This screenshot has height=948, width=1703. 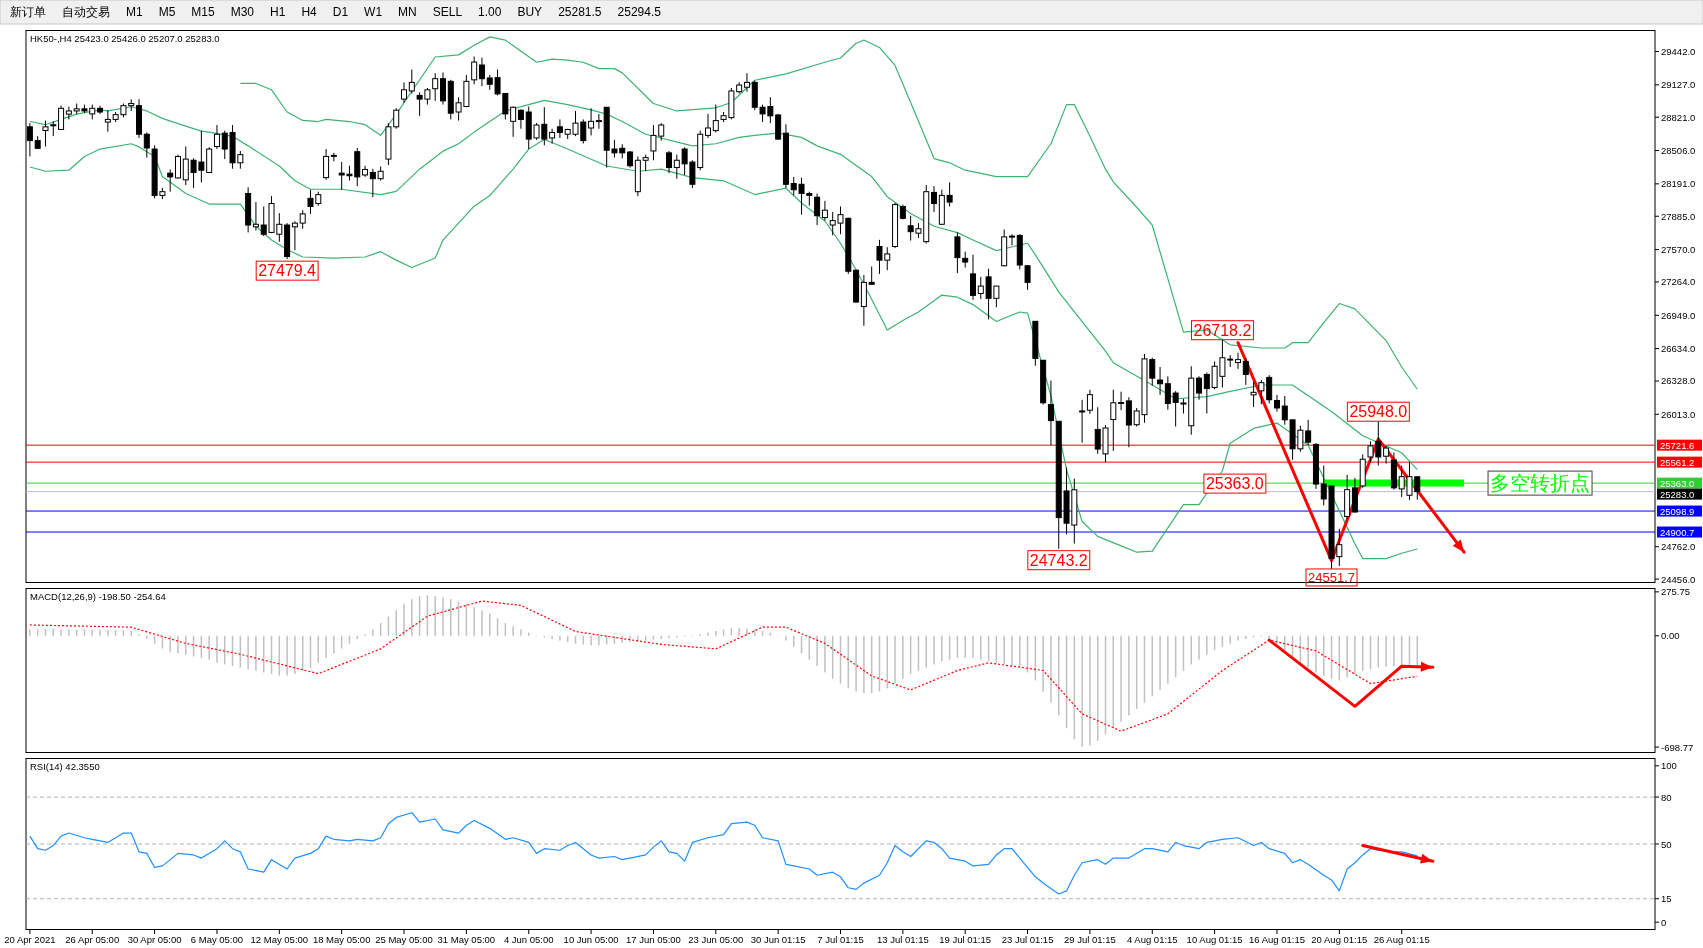 I want to click on y-tick-label: 27570.0, so click(x=1678, y=250).